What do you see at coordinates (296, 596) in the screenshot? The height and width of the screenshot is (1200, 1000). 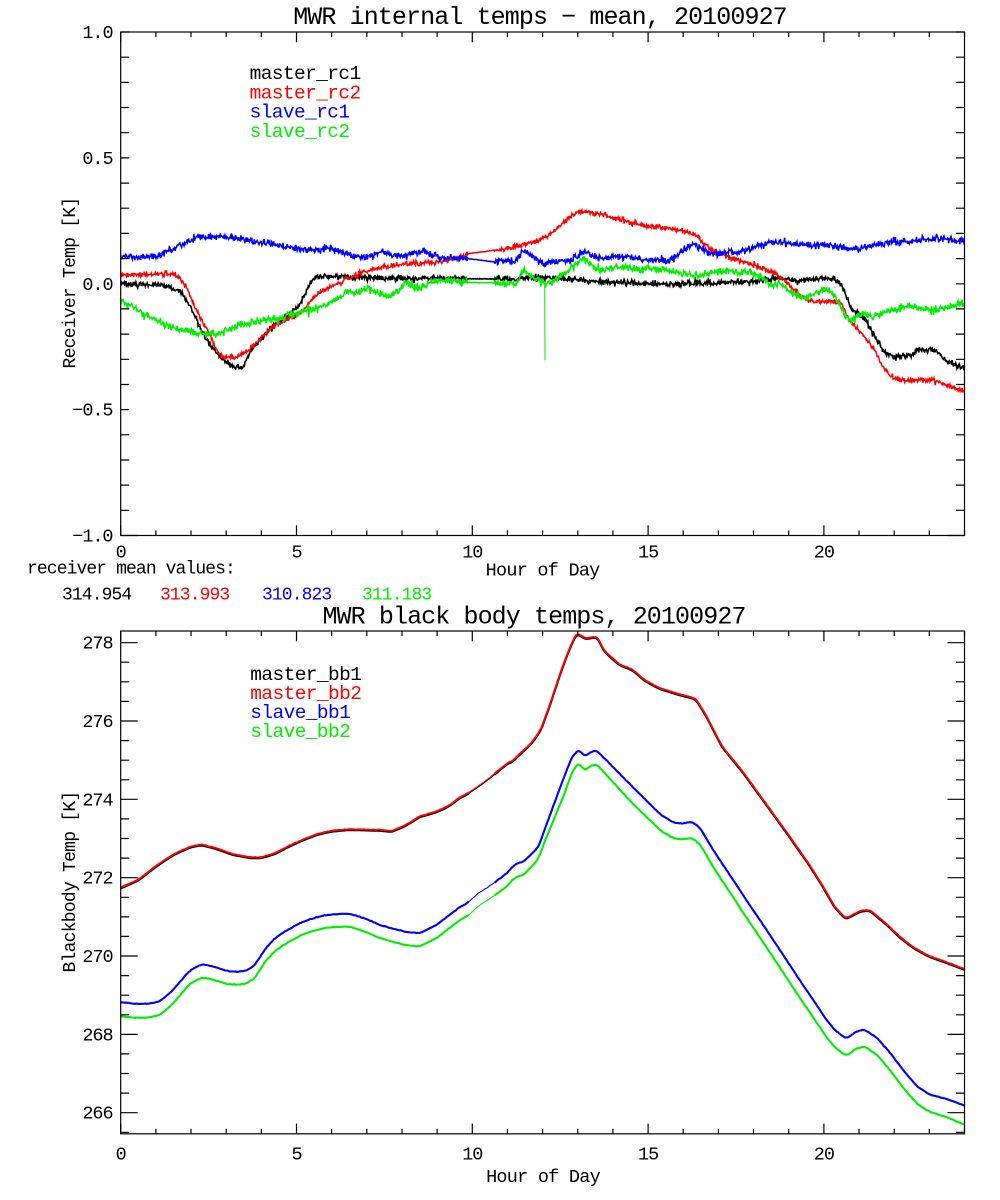 I see `svg-text: 310.823` at bounding box center [296, 596].